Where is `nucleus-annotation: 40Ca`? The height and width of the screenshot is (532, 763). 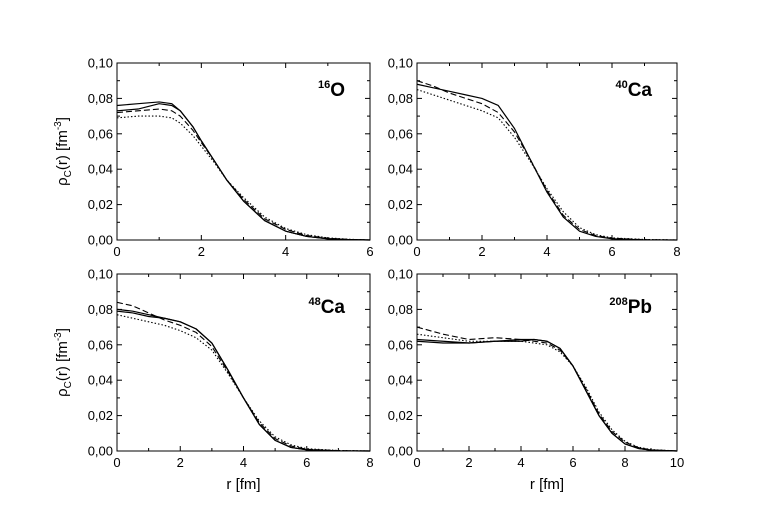 nucleus-annotation: 40Ca is located at coordinates (633, 90).